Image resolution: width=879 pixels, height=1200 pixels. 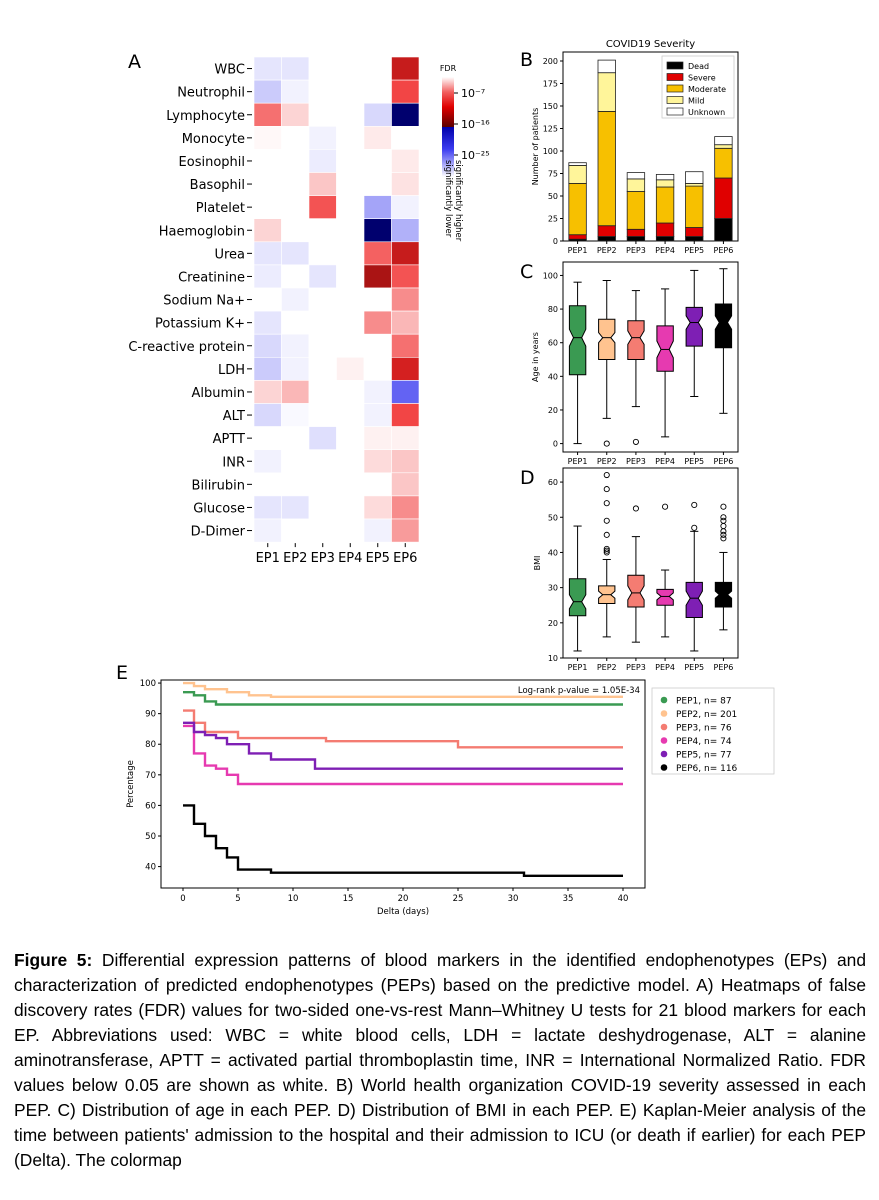 I want to click on y-tick-label: 50, so click(x=553, y=196).